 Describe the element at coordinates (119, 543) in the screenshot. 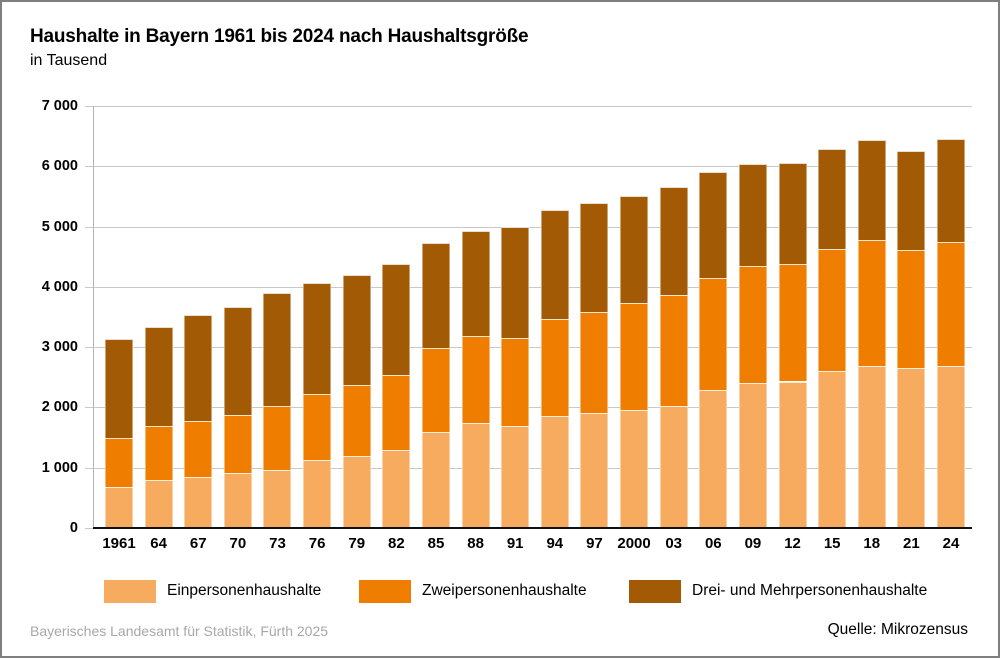

I see `x-tick-label: 1961` at that location.